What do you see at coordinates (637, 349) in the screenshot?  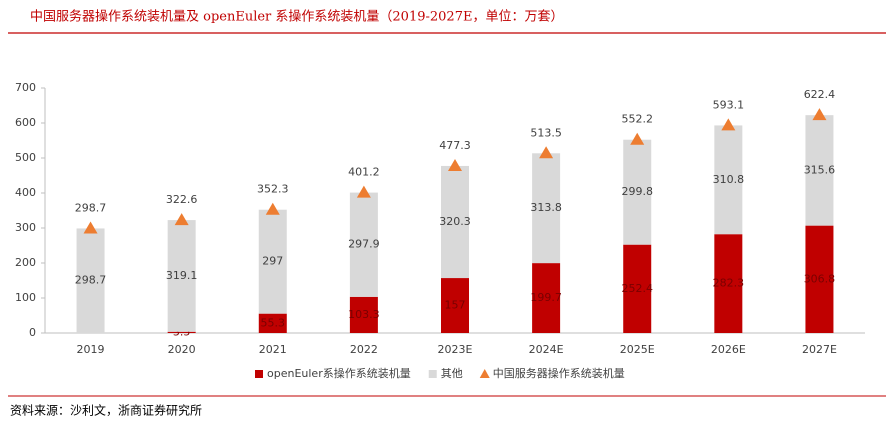 I see `x-tick-label: 2025E` at bounding box center [637, 349].